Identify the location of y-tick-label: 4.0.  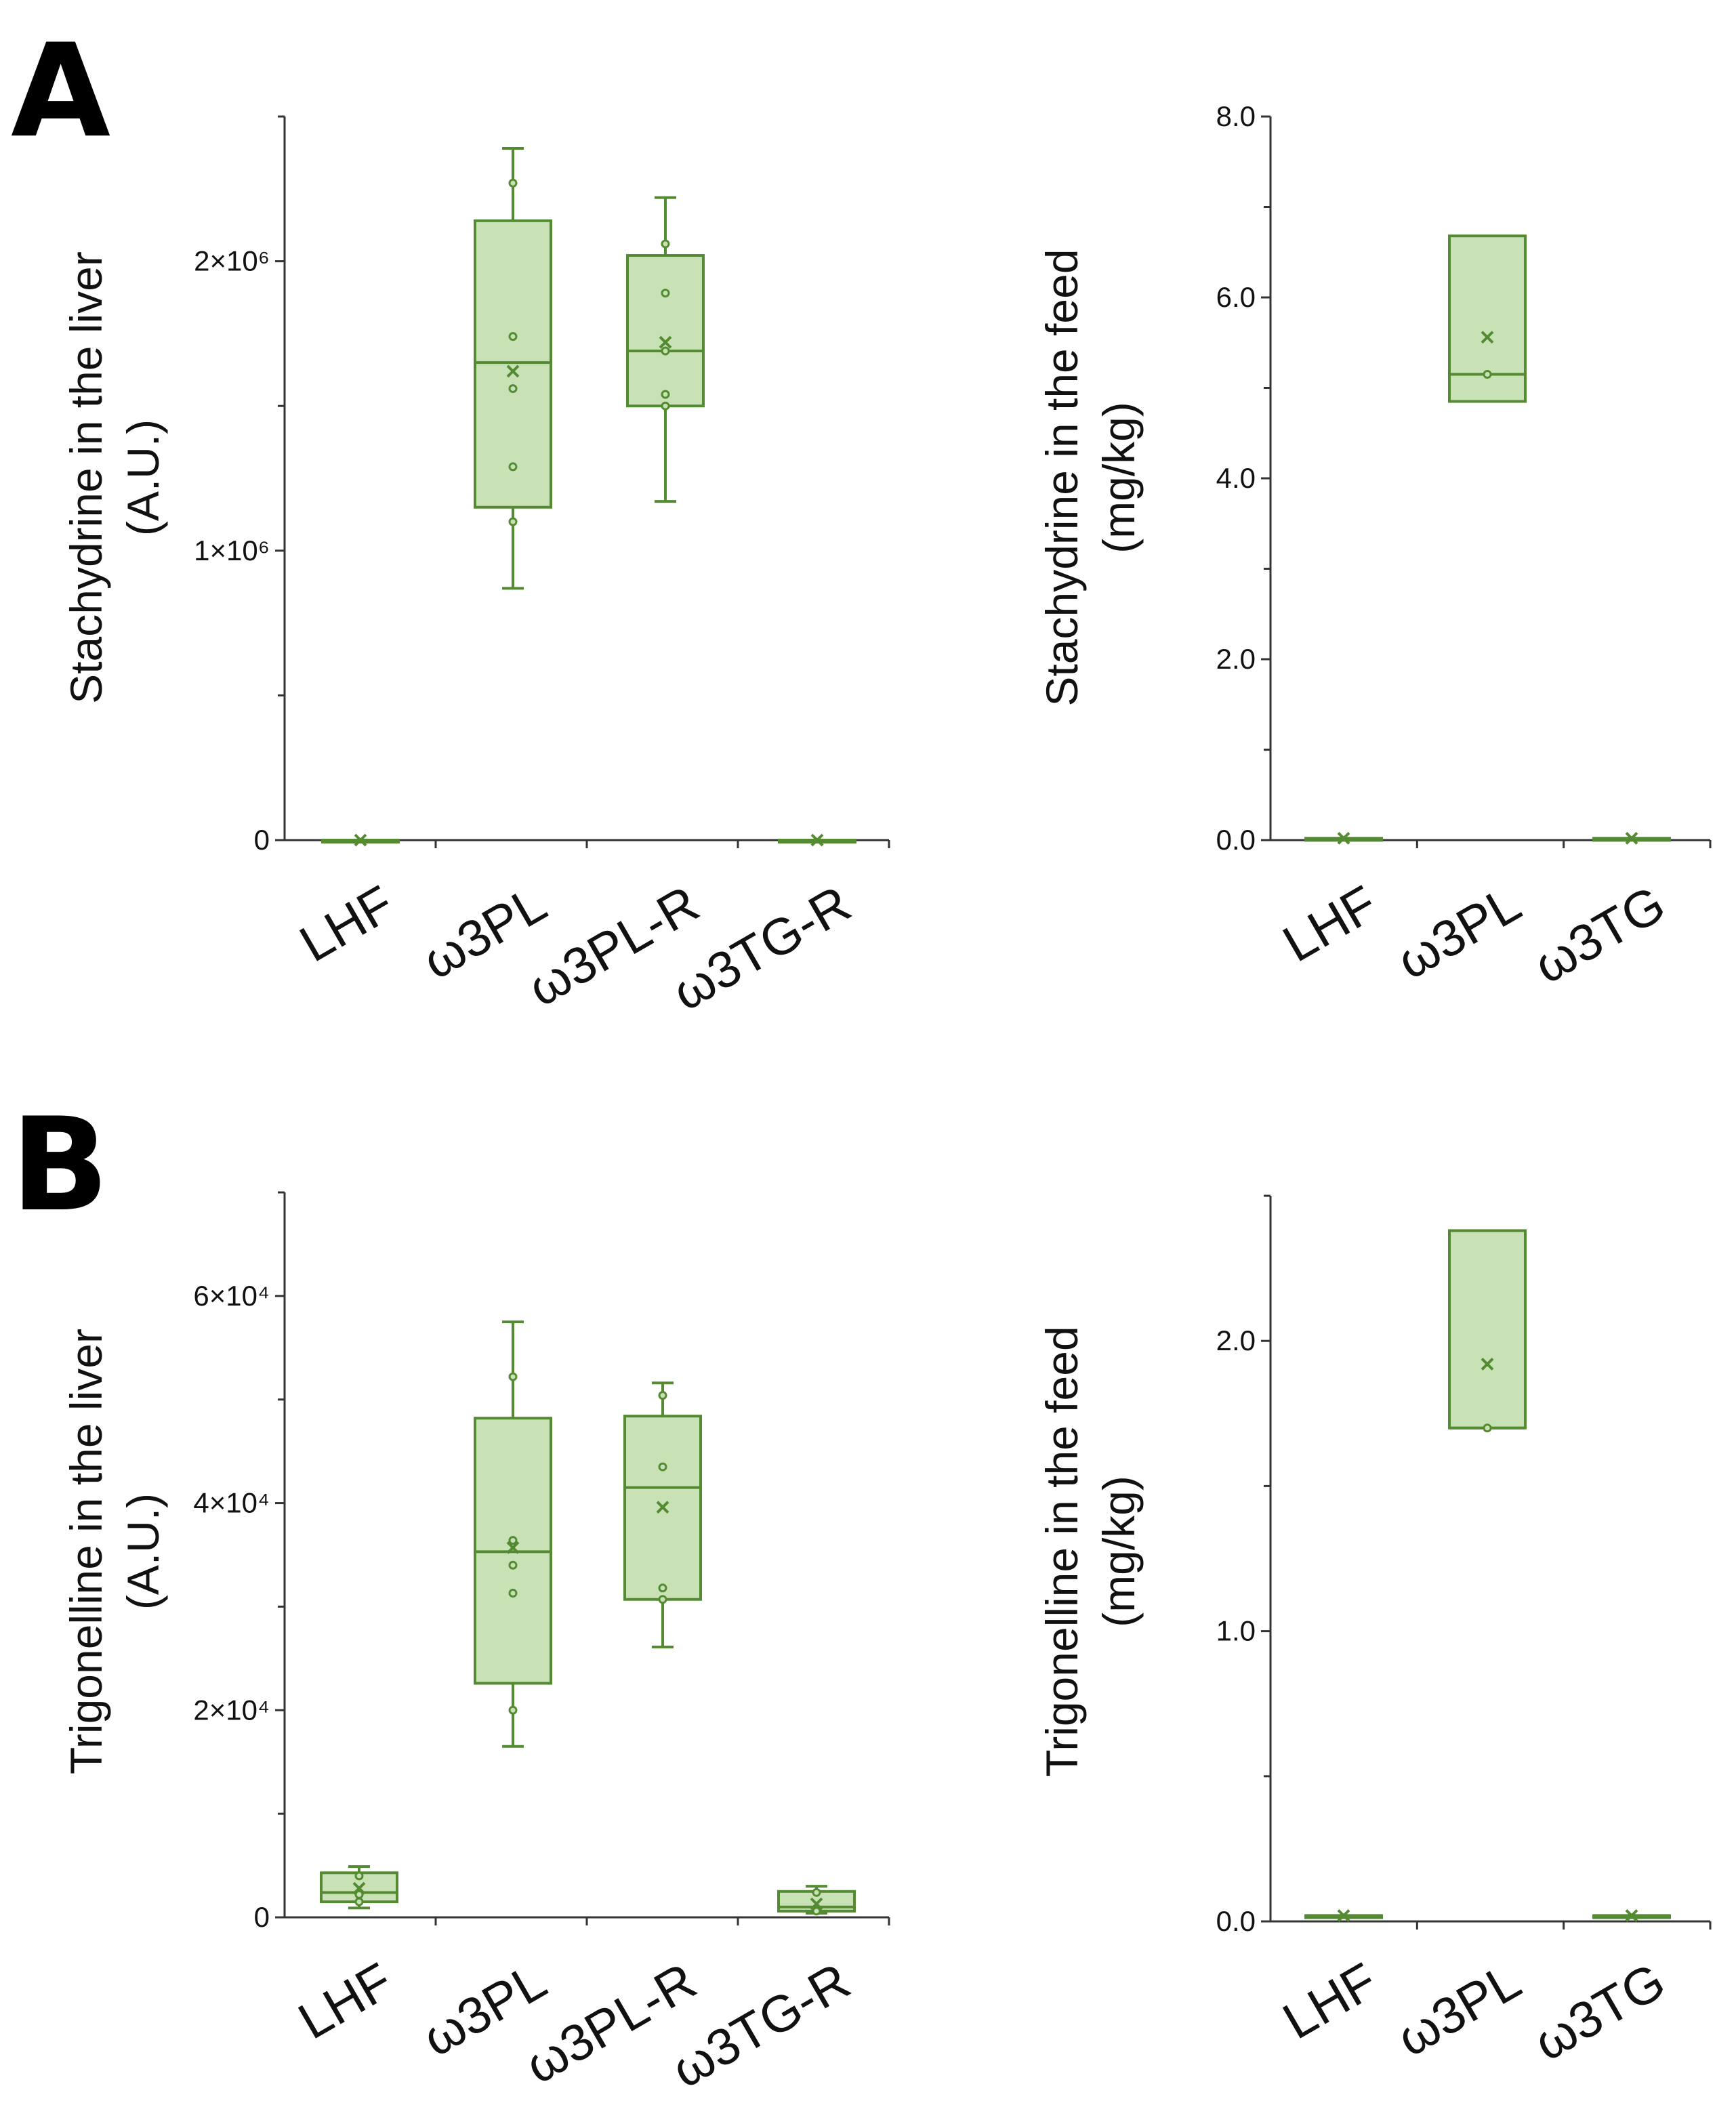
(1236, 478).